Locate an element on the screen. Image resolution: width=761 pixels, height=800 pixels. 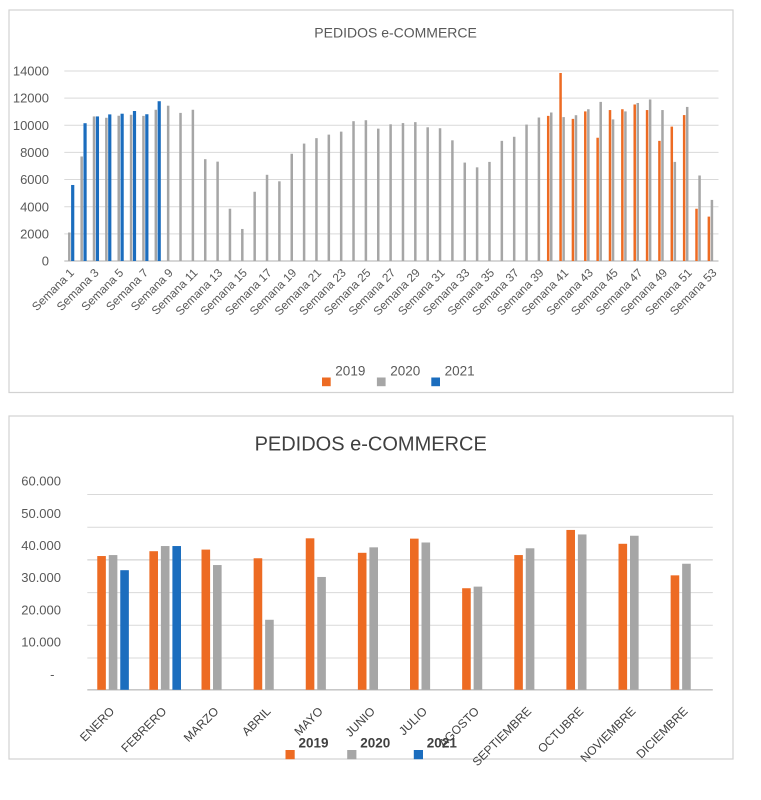
svg-text: 0 is located at coordinates (45, 261).